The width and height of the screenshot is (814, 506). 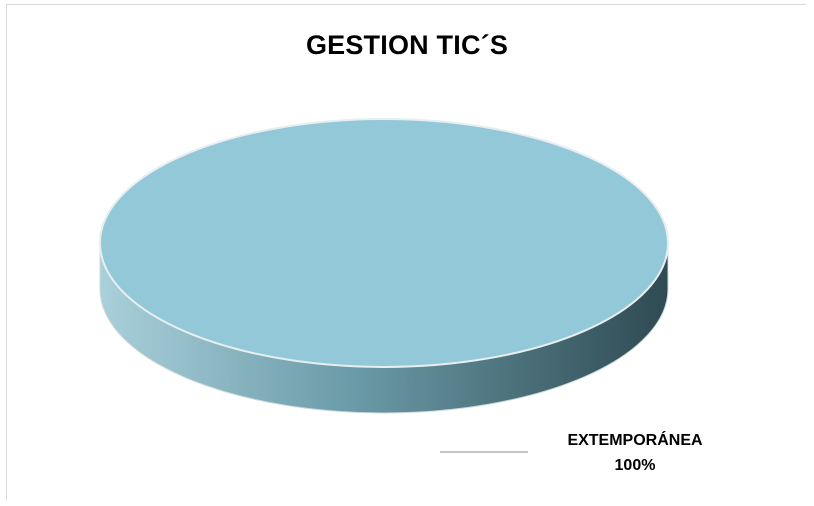 What do you see at coordinates (407, 45) in the screenshot?
I see `chart-title: GESTION TIC´S` at bounding box center [407, 45].